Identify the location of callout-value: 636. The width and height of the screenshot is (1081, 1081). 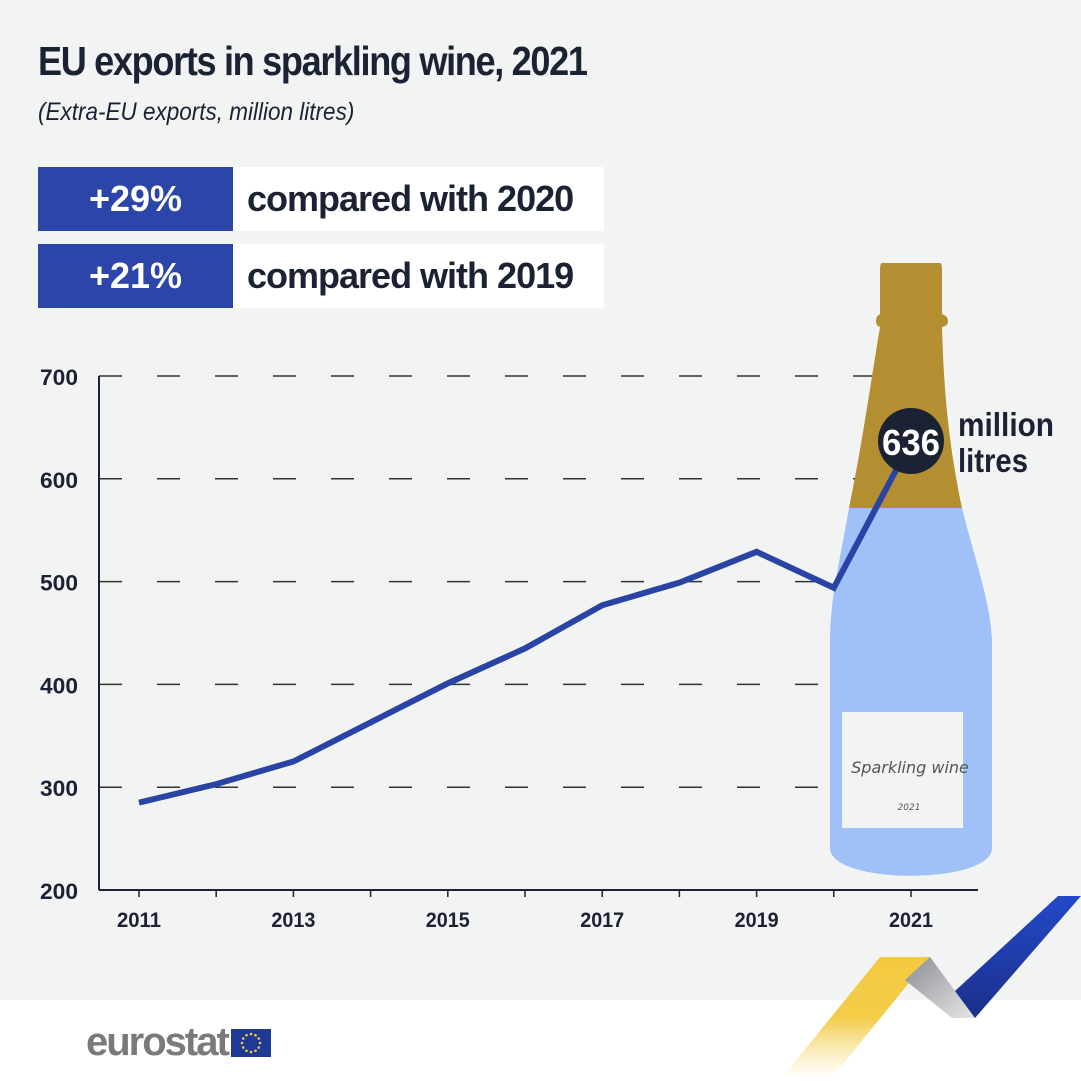
(911, 442).